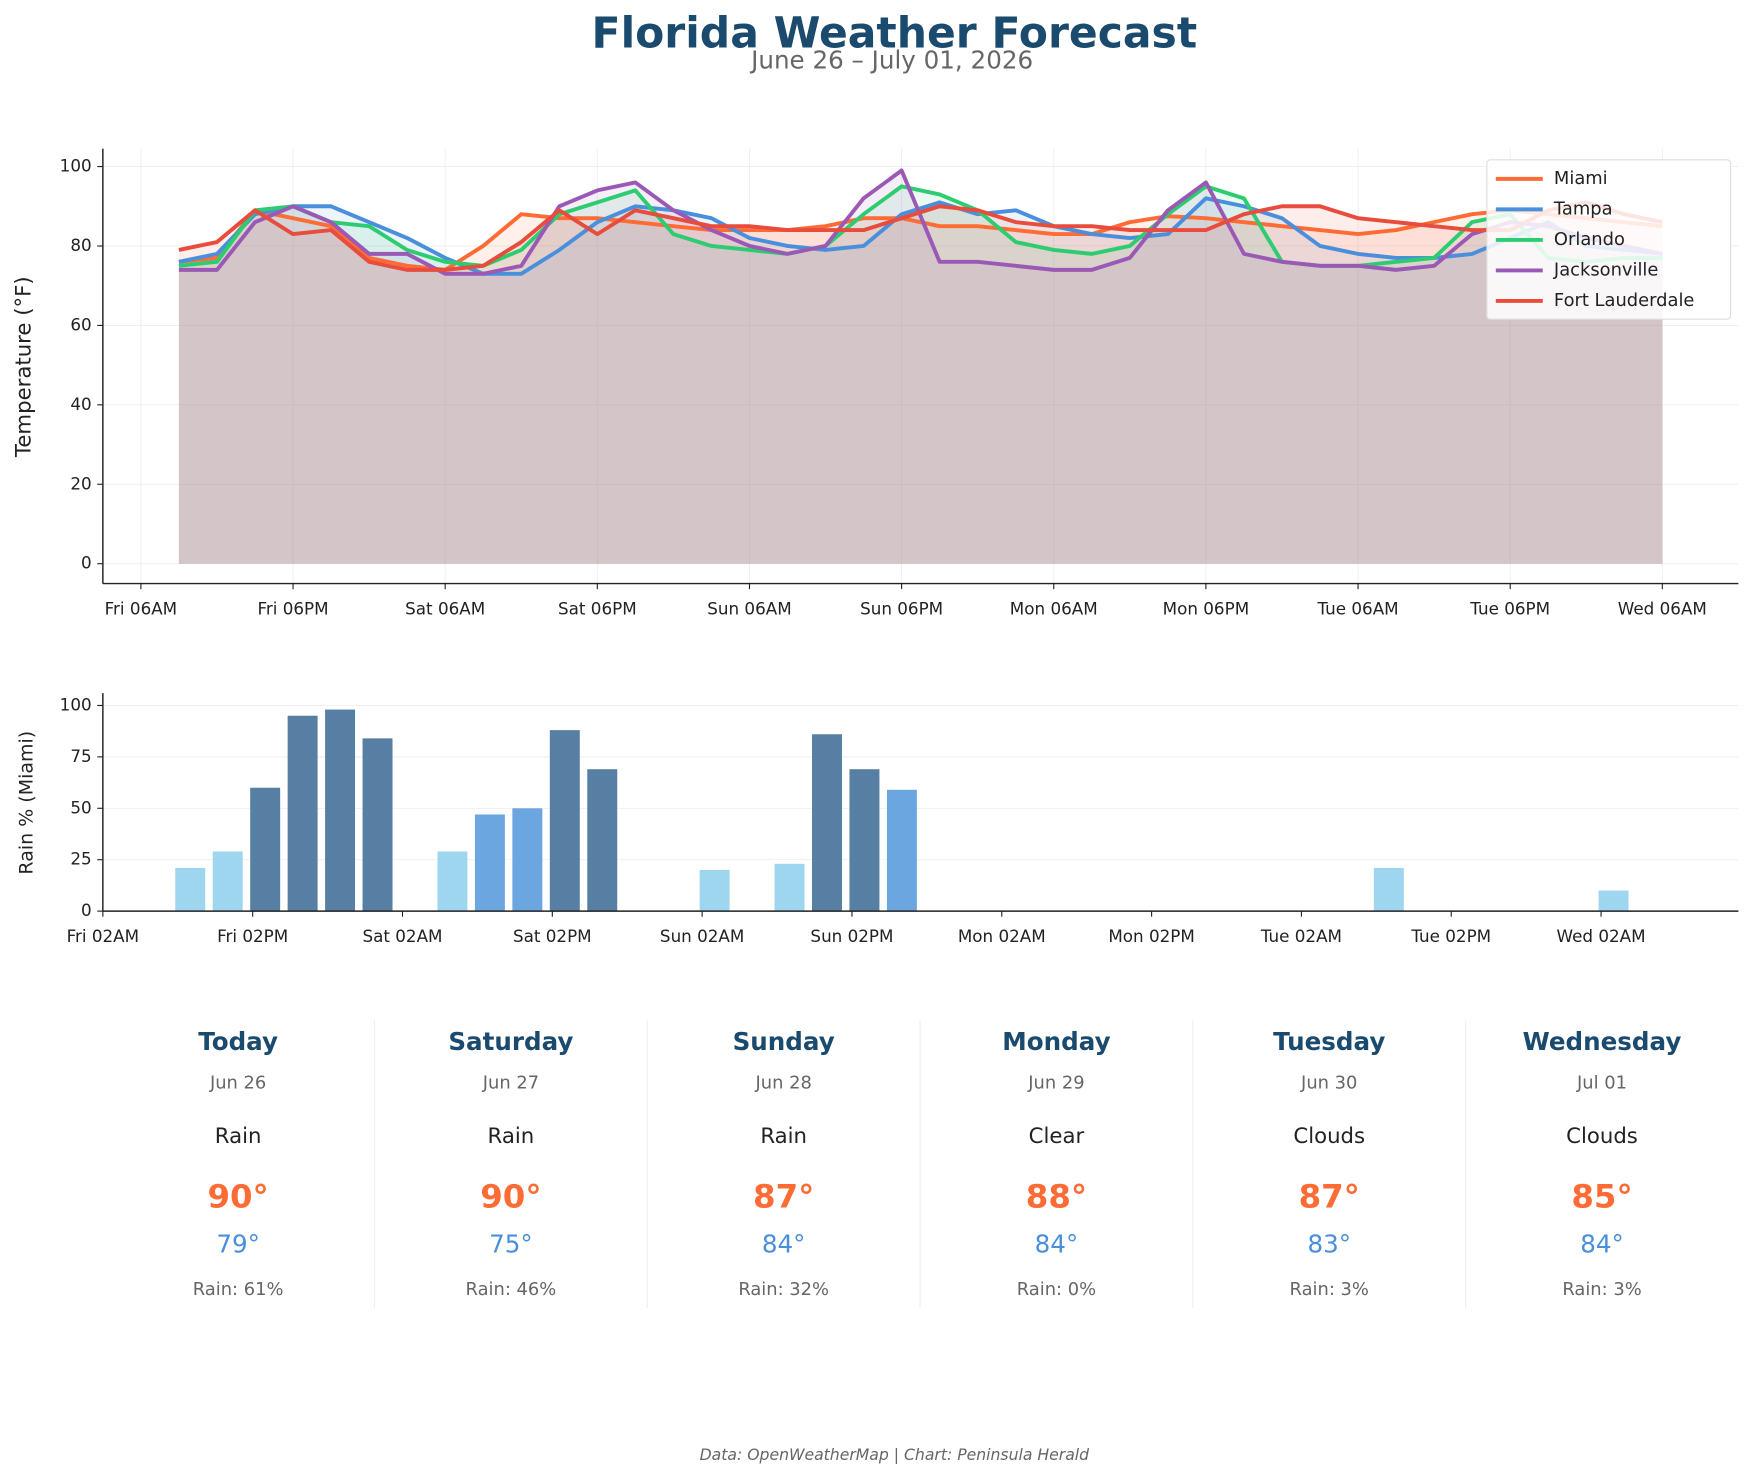 The image size is (1744, 1474). What do you see at coordinates (749, 608) in the screenshot?
I see `x-tick-label: Sun 06AM` at bounding box center [749, 608].